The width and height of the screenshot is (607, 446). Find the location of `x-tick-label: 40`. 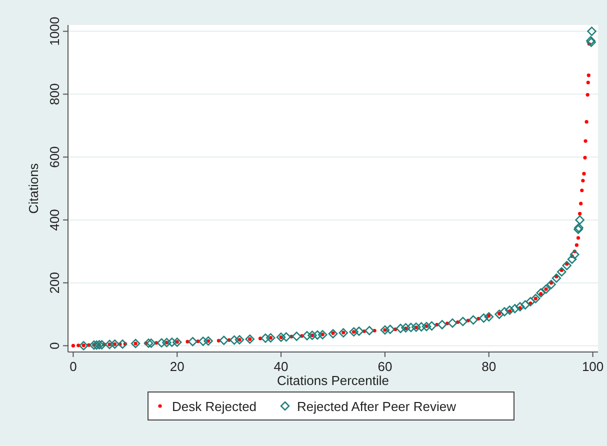

x-tick-label: 40 is located at coordinates (281, 366).